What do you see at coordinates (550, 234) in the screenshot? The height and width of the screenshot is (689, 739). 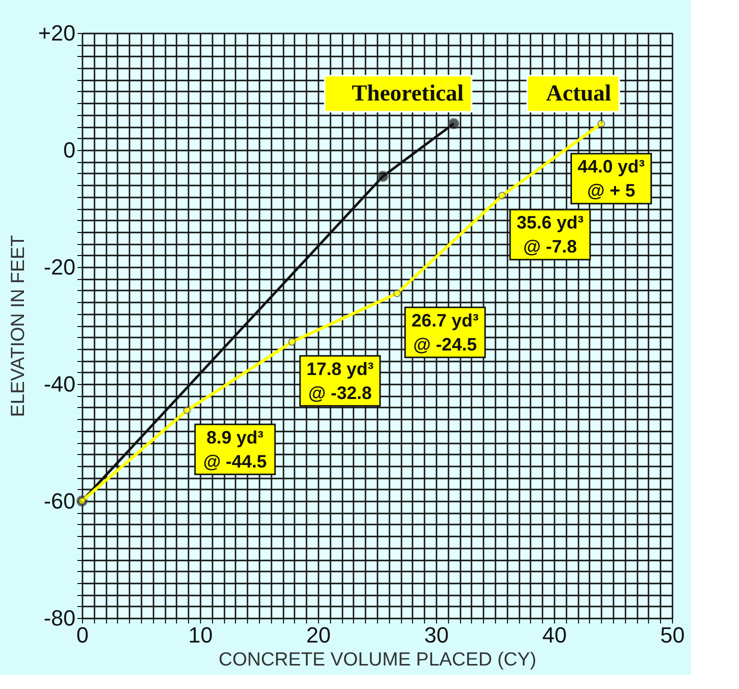 I see `annotation: 35.6 yd³ @ -7.8` at bounding box center [550, 234].